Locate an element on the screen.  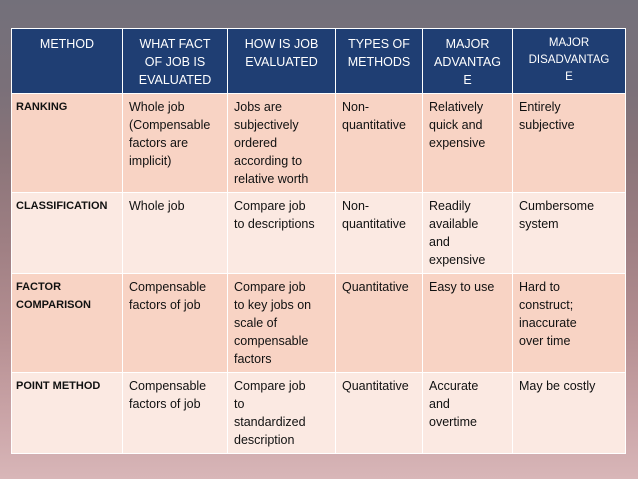
cell-disadvantage: Cumbersome system is located at coordinates (569, 233).